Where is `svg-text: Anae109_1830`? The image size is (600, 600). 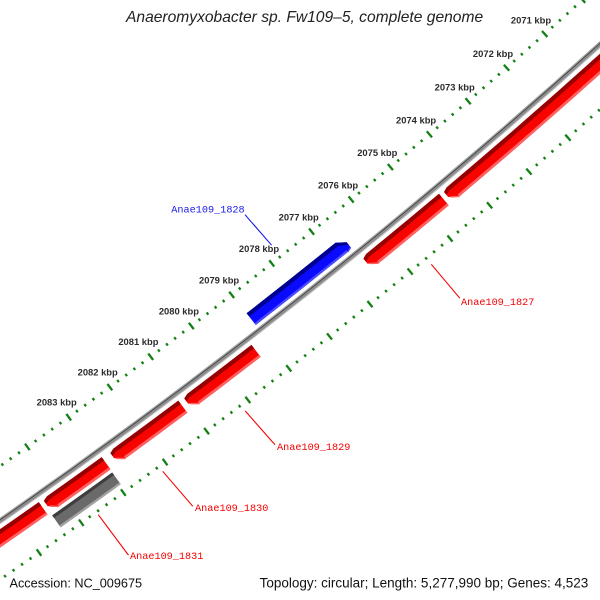
svg-text: Anae109_1830 is located at coordinates (231, 509).